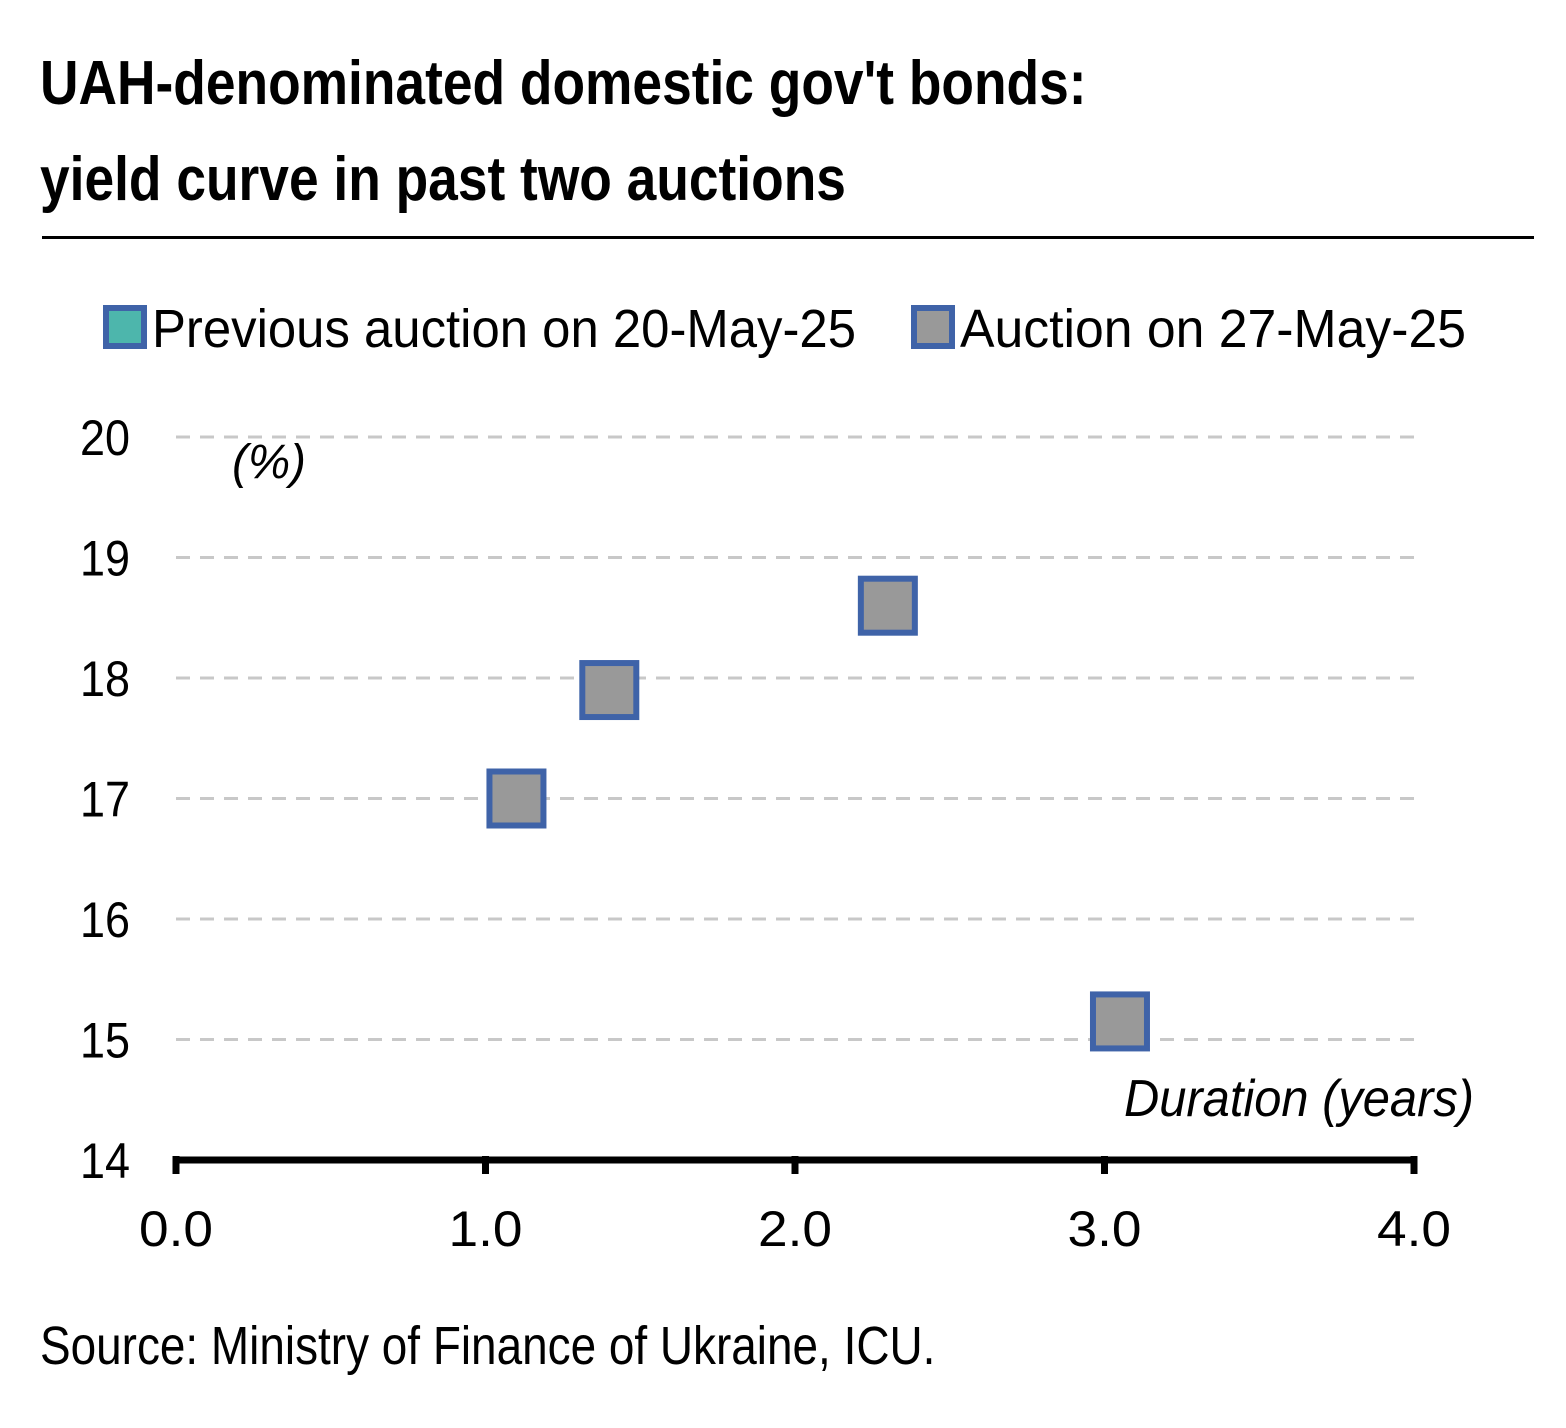  What do you see at coordinates (105, 1161) in the screenshot?
I see `y-tick-label-14: 14` at bounding box center [105, 1161].